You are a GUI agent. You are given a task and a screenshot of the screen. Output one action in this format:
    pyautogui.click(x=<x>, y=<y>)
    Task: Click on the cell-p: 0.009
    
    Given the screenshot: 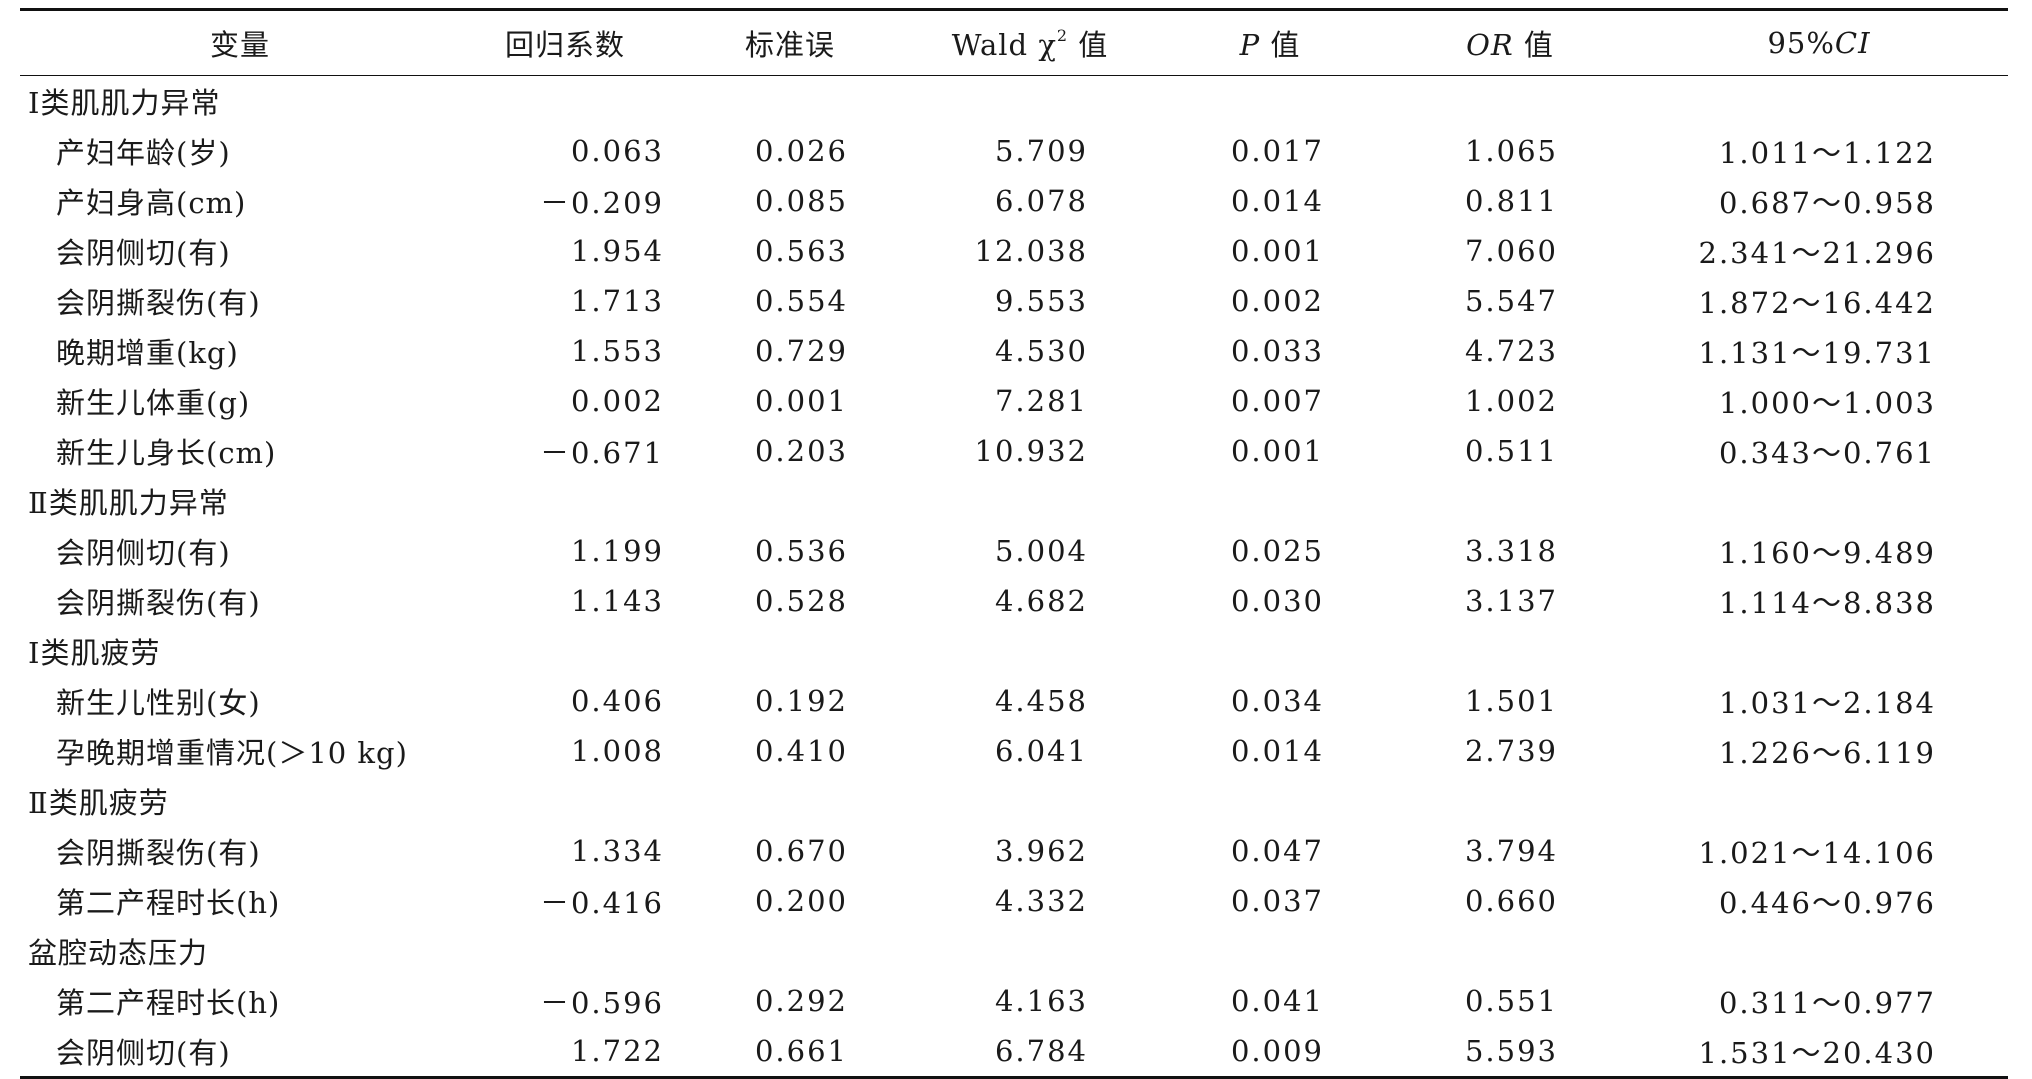 What is the action you would take?
    pyautogui.click(x=1277, y=1051)
    